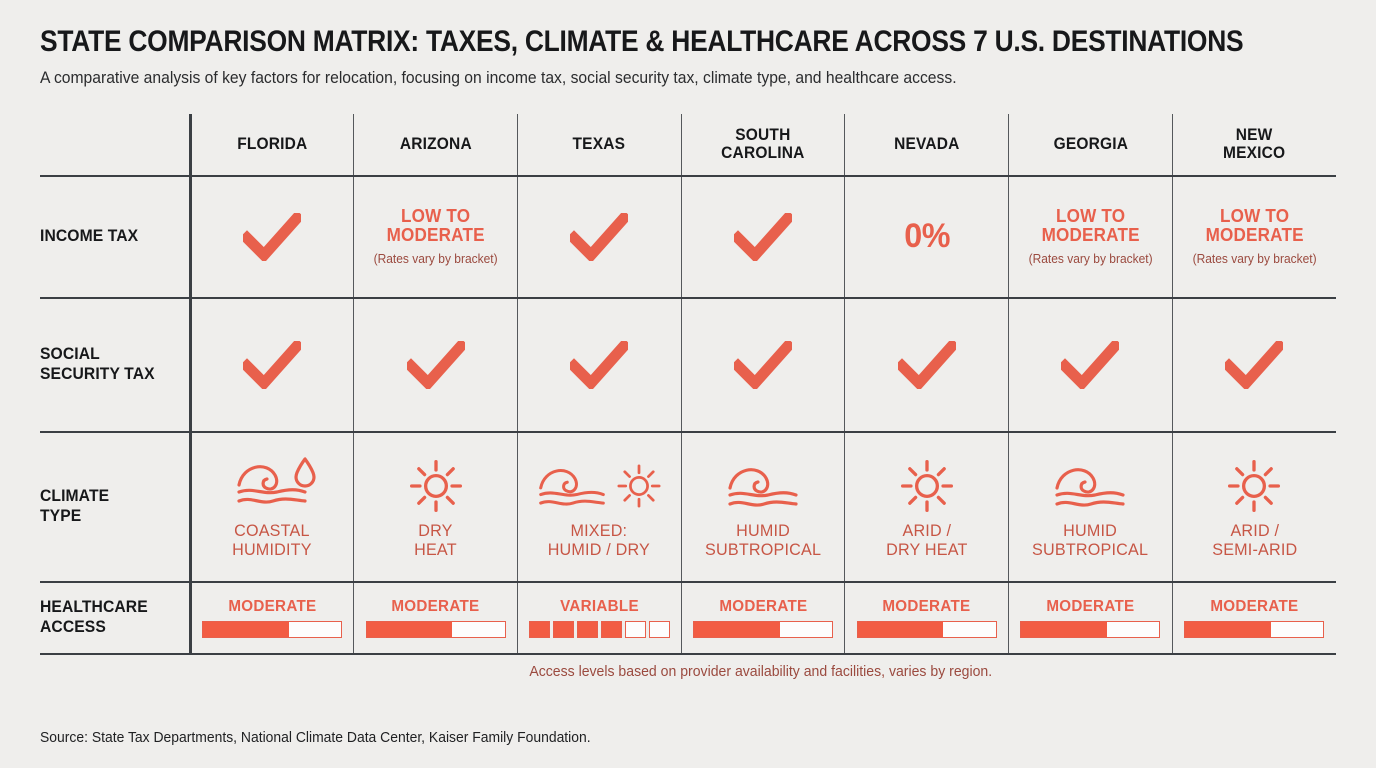 This screenshot has width=1376, height=768. I want to click on access-label: VARIABLE, so click(599, 606).